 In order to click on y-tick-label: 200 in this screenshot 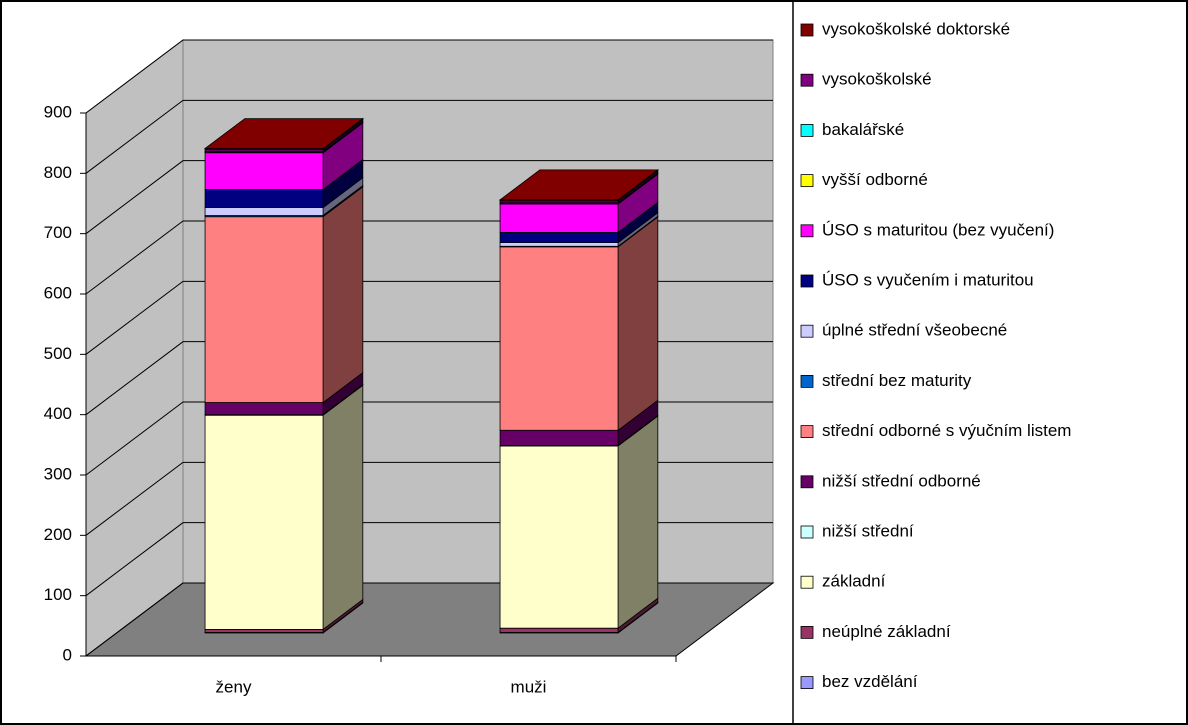, I will do `click(58, 534)`.